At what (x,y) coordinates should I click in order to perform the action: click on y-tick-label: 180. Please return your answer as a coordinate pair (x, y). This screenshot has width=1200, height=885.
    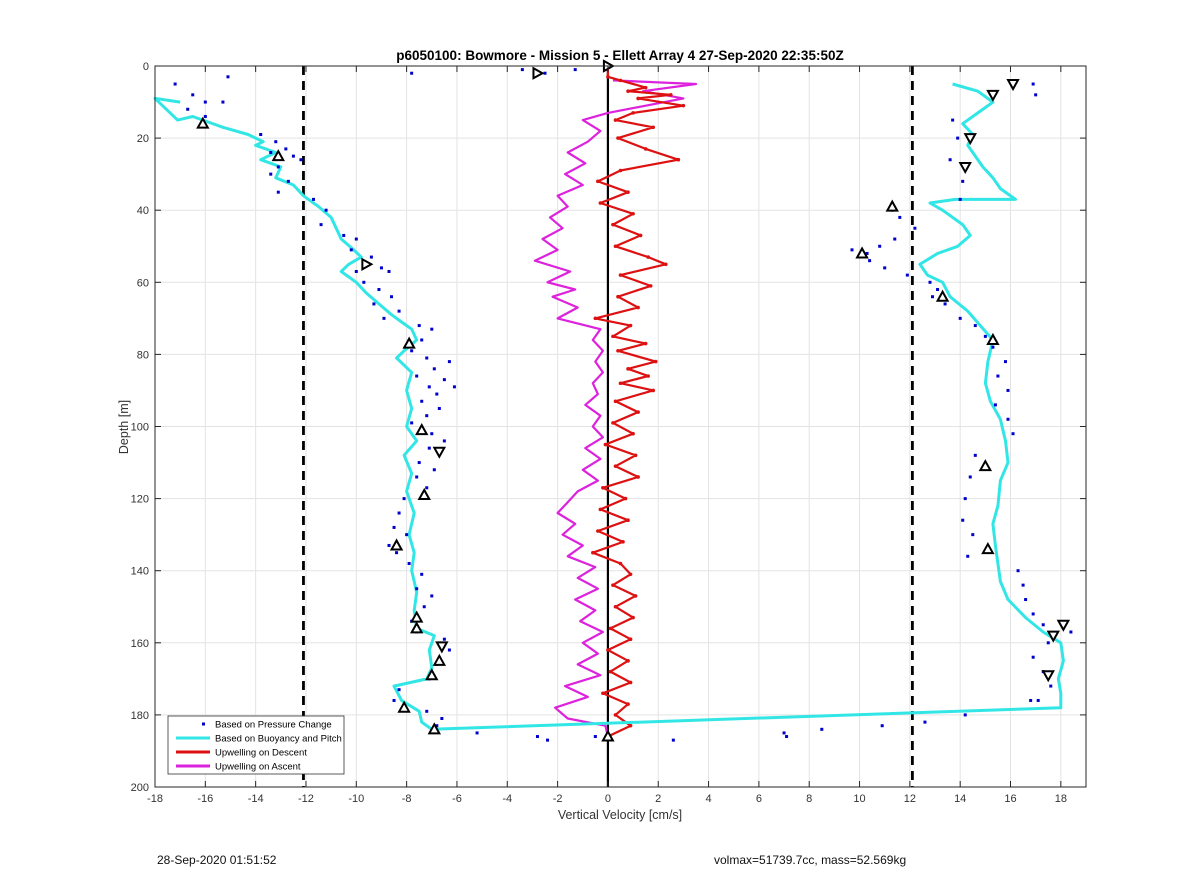
    Looking at the image, I should click on (140, 716).